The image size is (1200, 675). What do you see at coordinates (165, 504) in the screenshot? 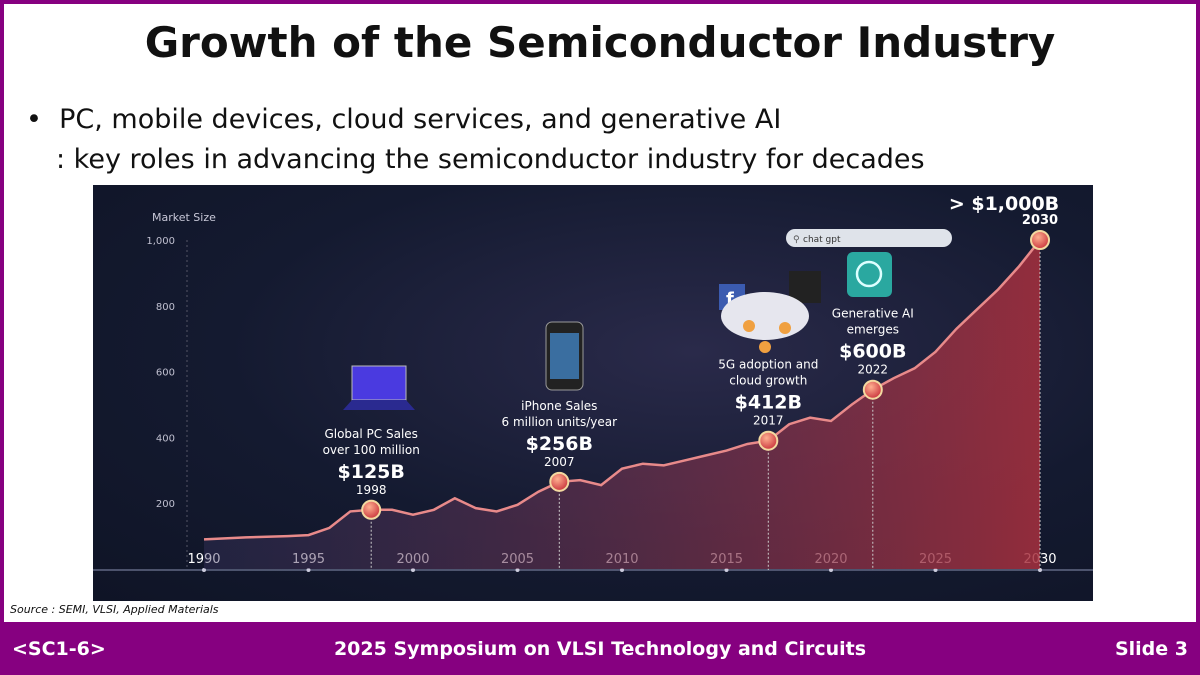
I see `y-tick-label: 200` at bounding box center [165, 504].